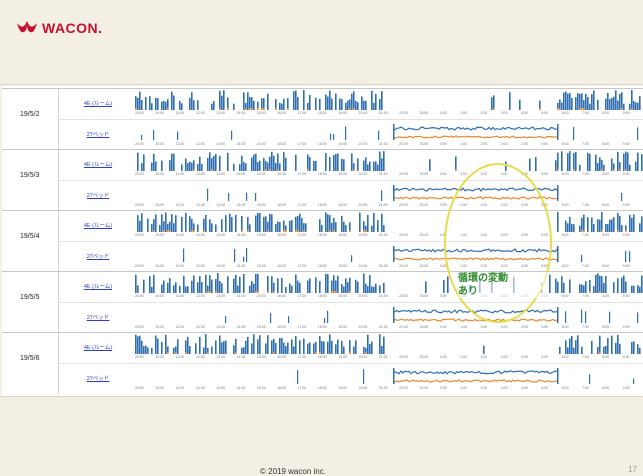 This screenshot has width=643, height=476. What do you see at coordinates (261, 388) in the screenshot?
I see `time-tick-label: 15:00` at bounding box center [261, 388].